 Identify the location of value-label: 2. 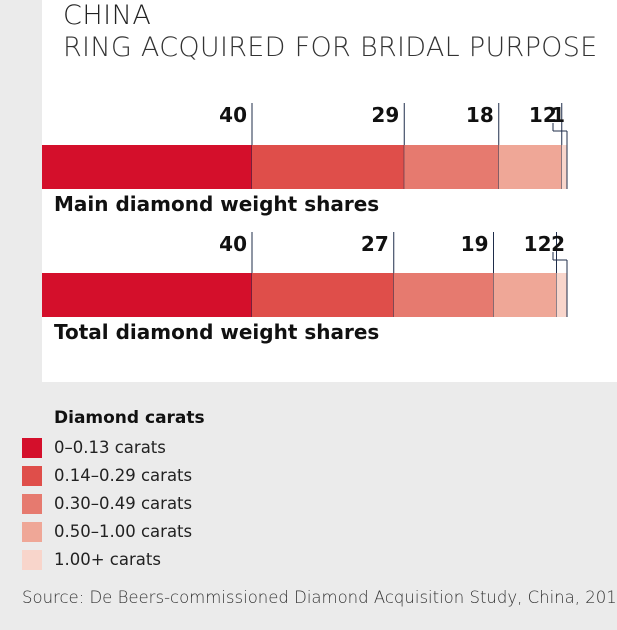
(558, 244).